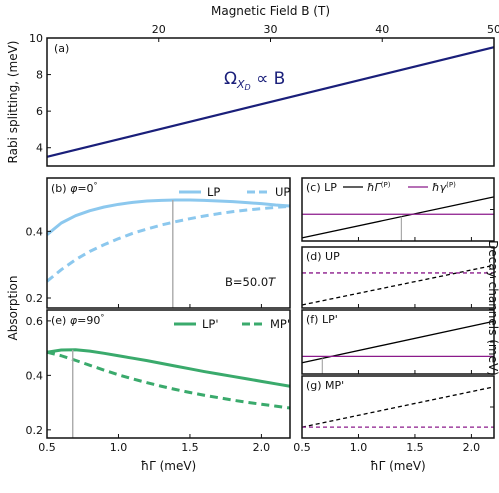  I want to click on ytick-label-b-0: 0.2, so click(35, 298).